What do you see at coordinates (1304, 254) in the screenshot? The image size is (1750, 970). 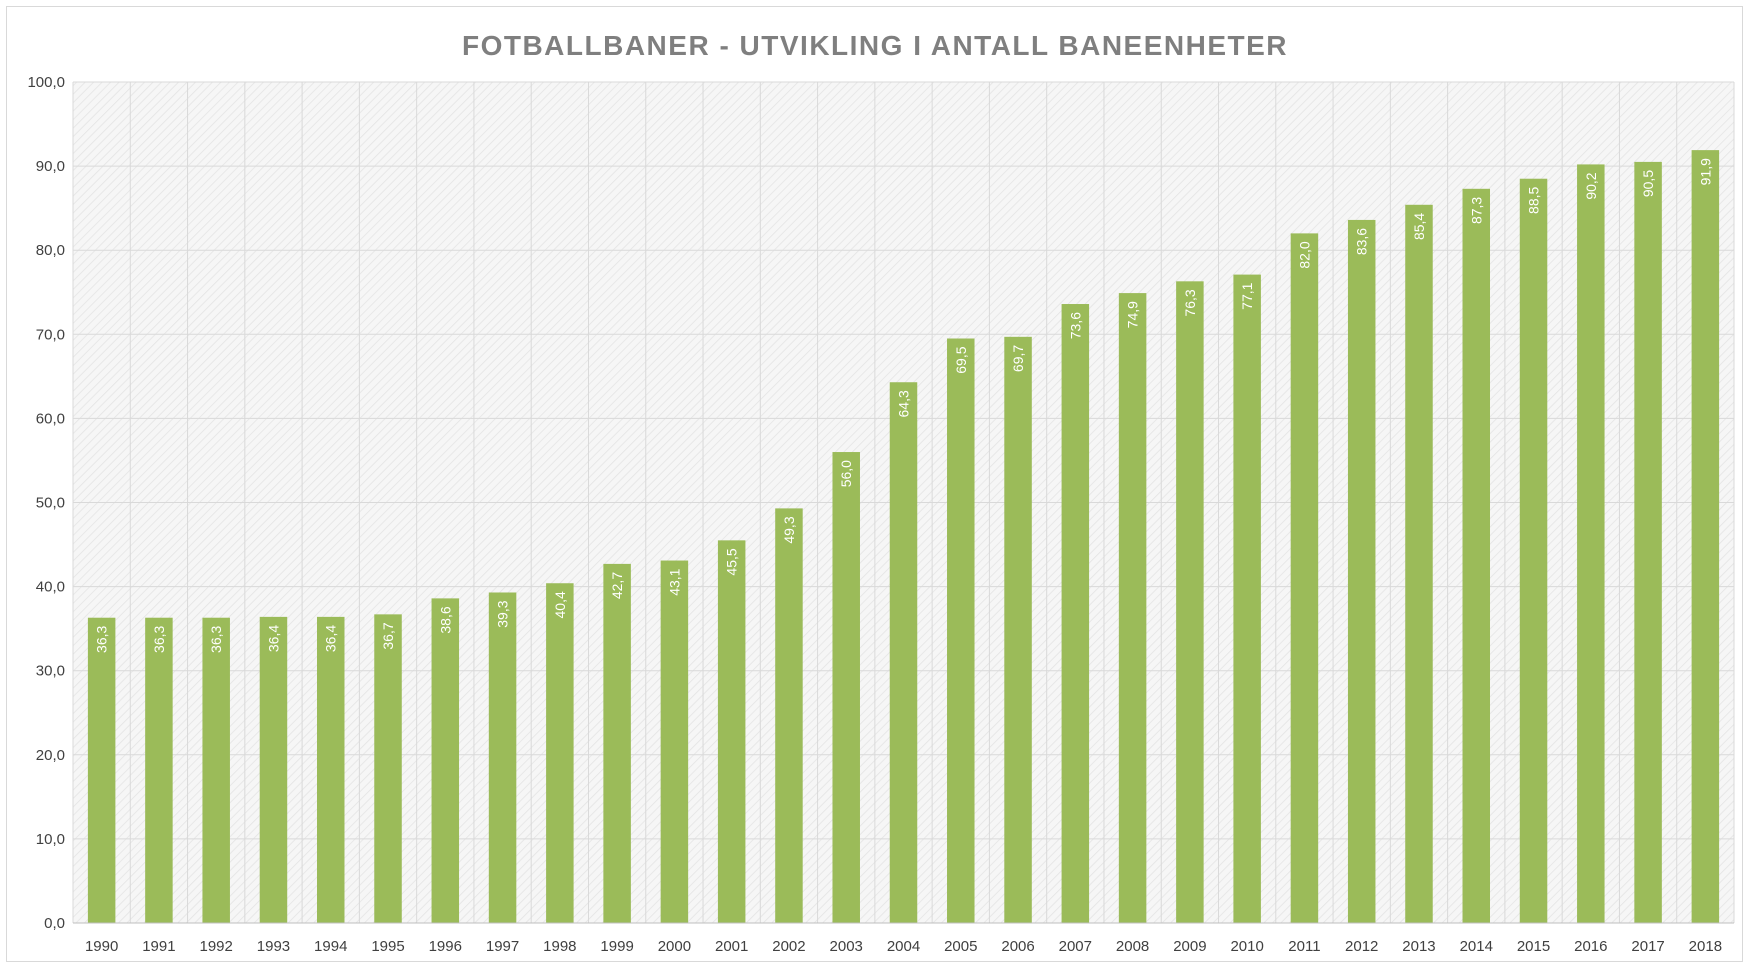 I see `data-label: 82,0` at bounding box center [1304, 254].